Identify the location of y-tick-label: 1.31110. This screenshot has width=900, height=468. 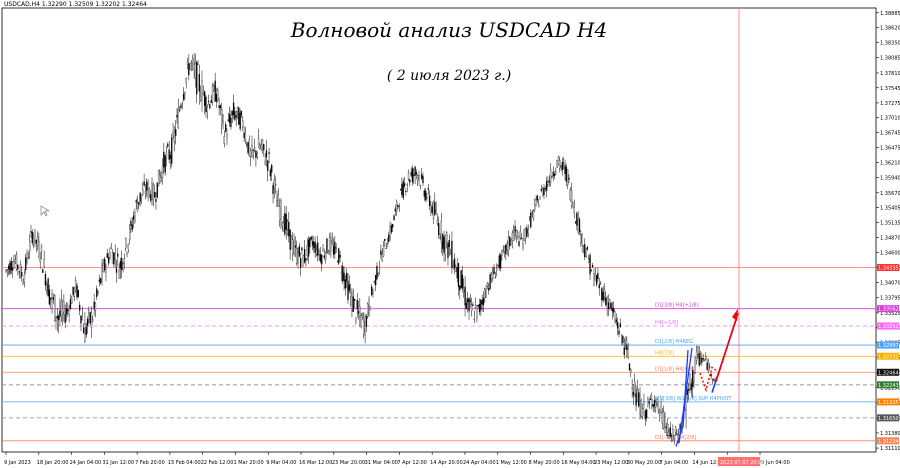
(890, 449).